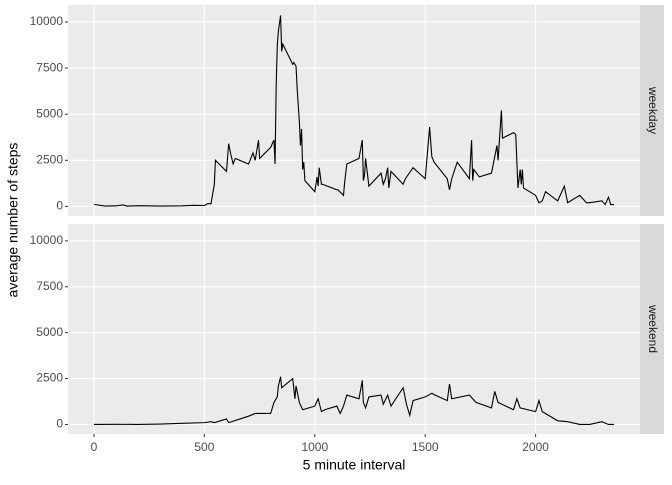  Describe the element at coordinates (94, 447) in the screenshot. I see `x-tick-label: 0` at that location.